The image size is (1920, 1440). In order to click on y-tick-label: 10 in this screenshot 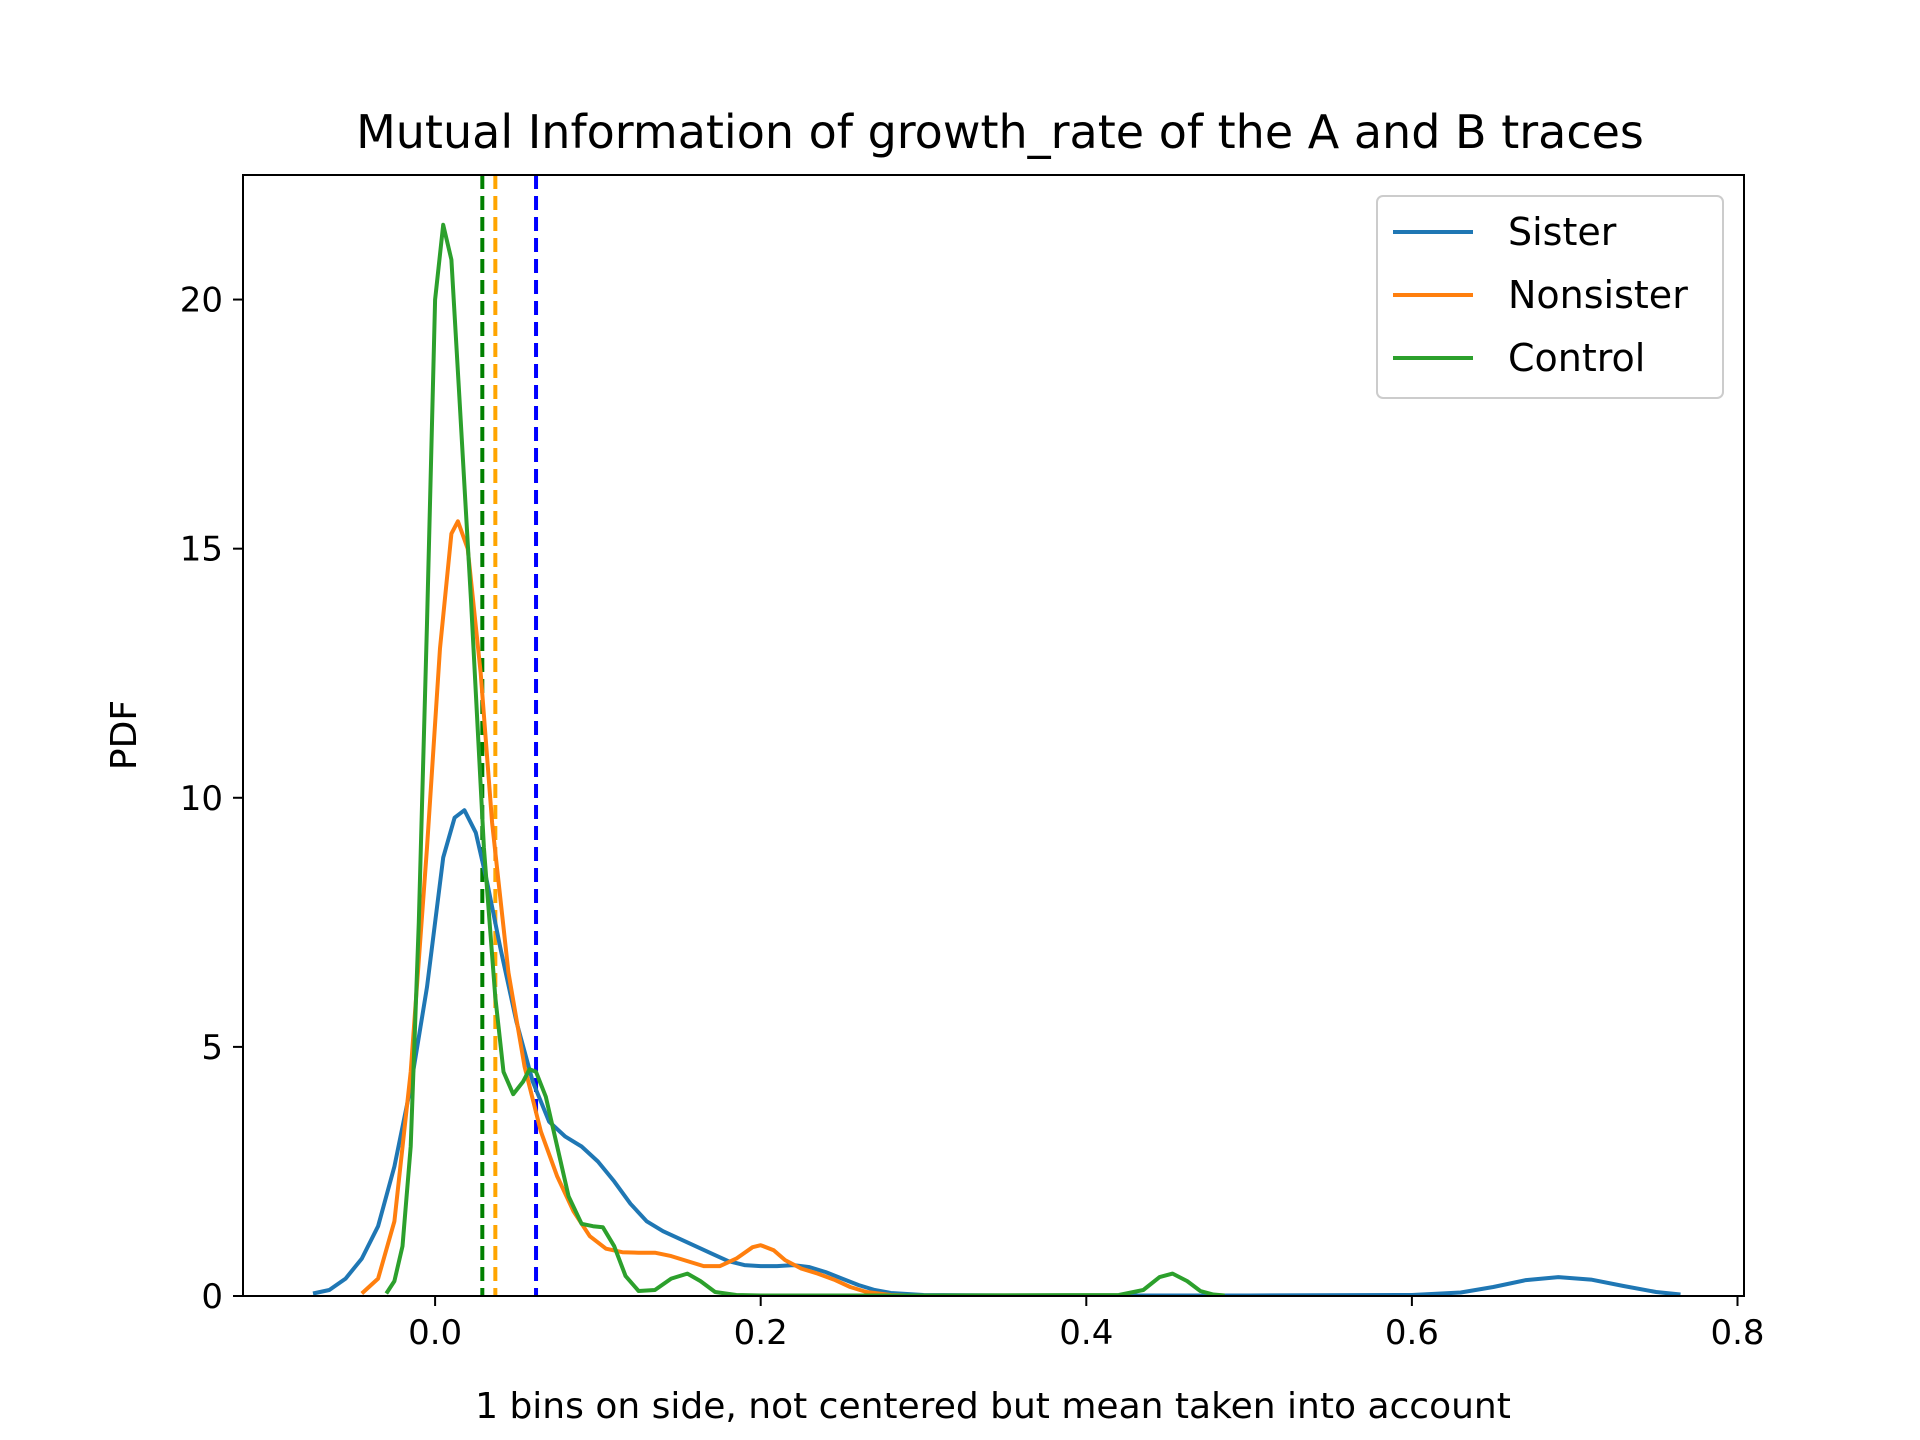, I will do `click(201, 799)`.